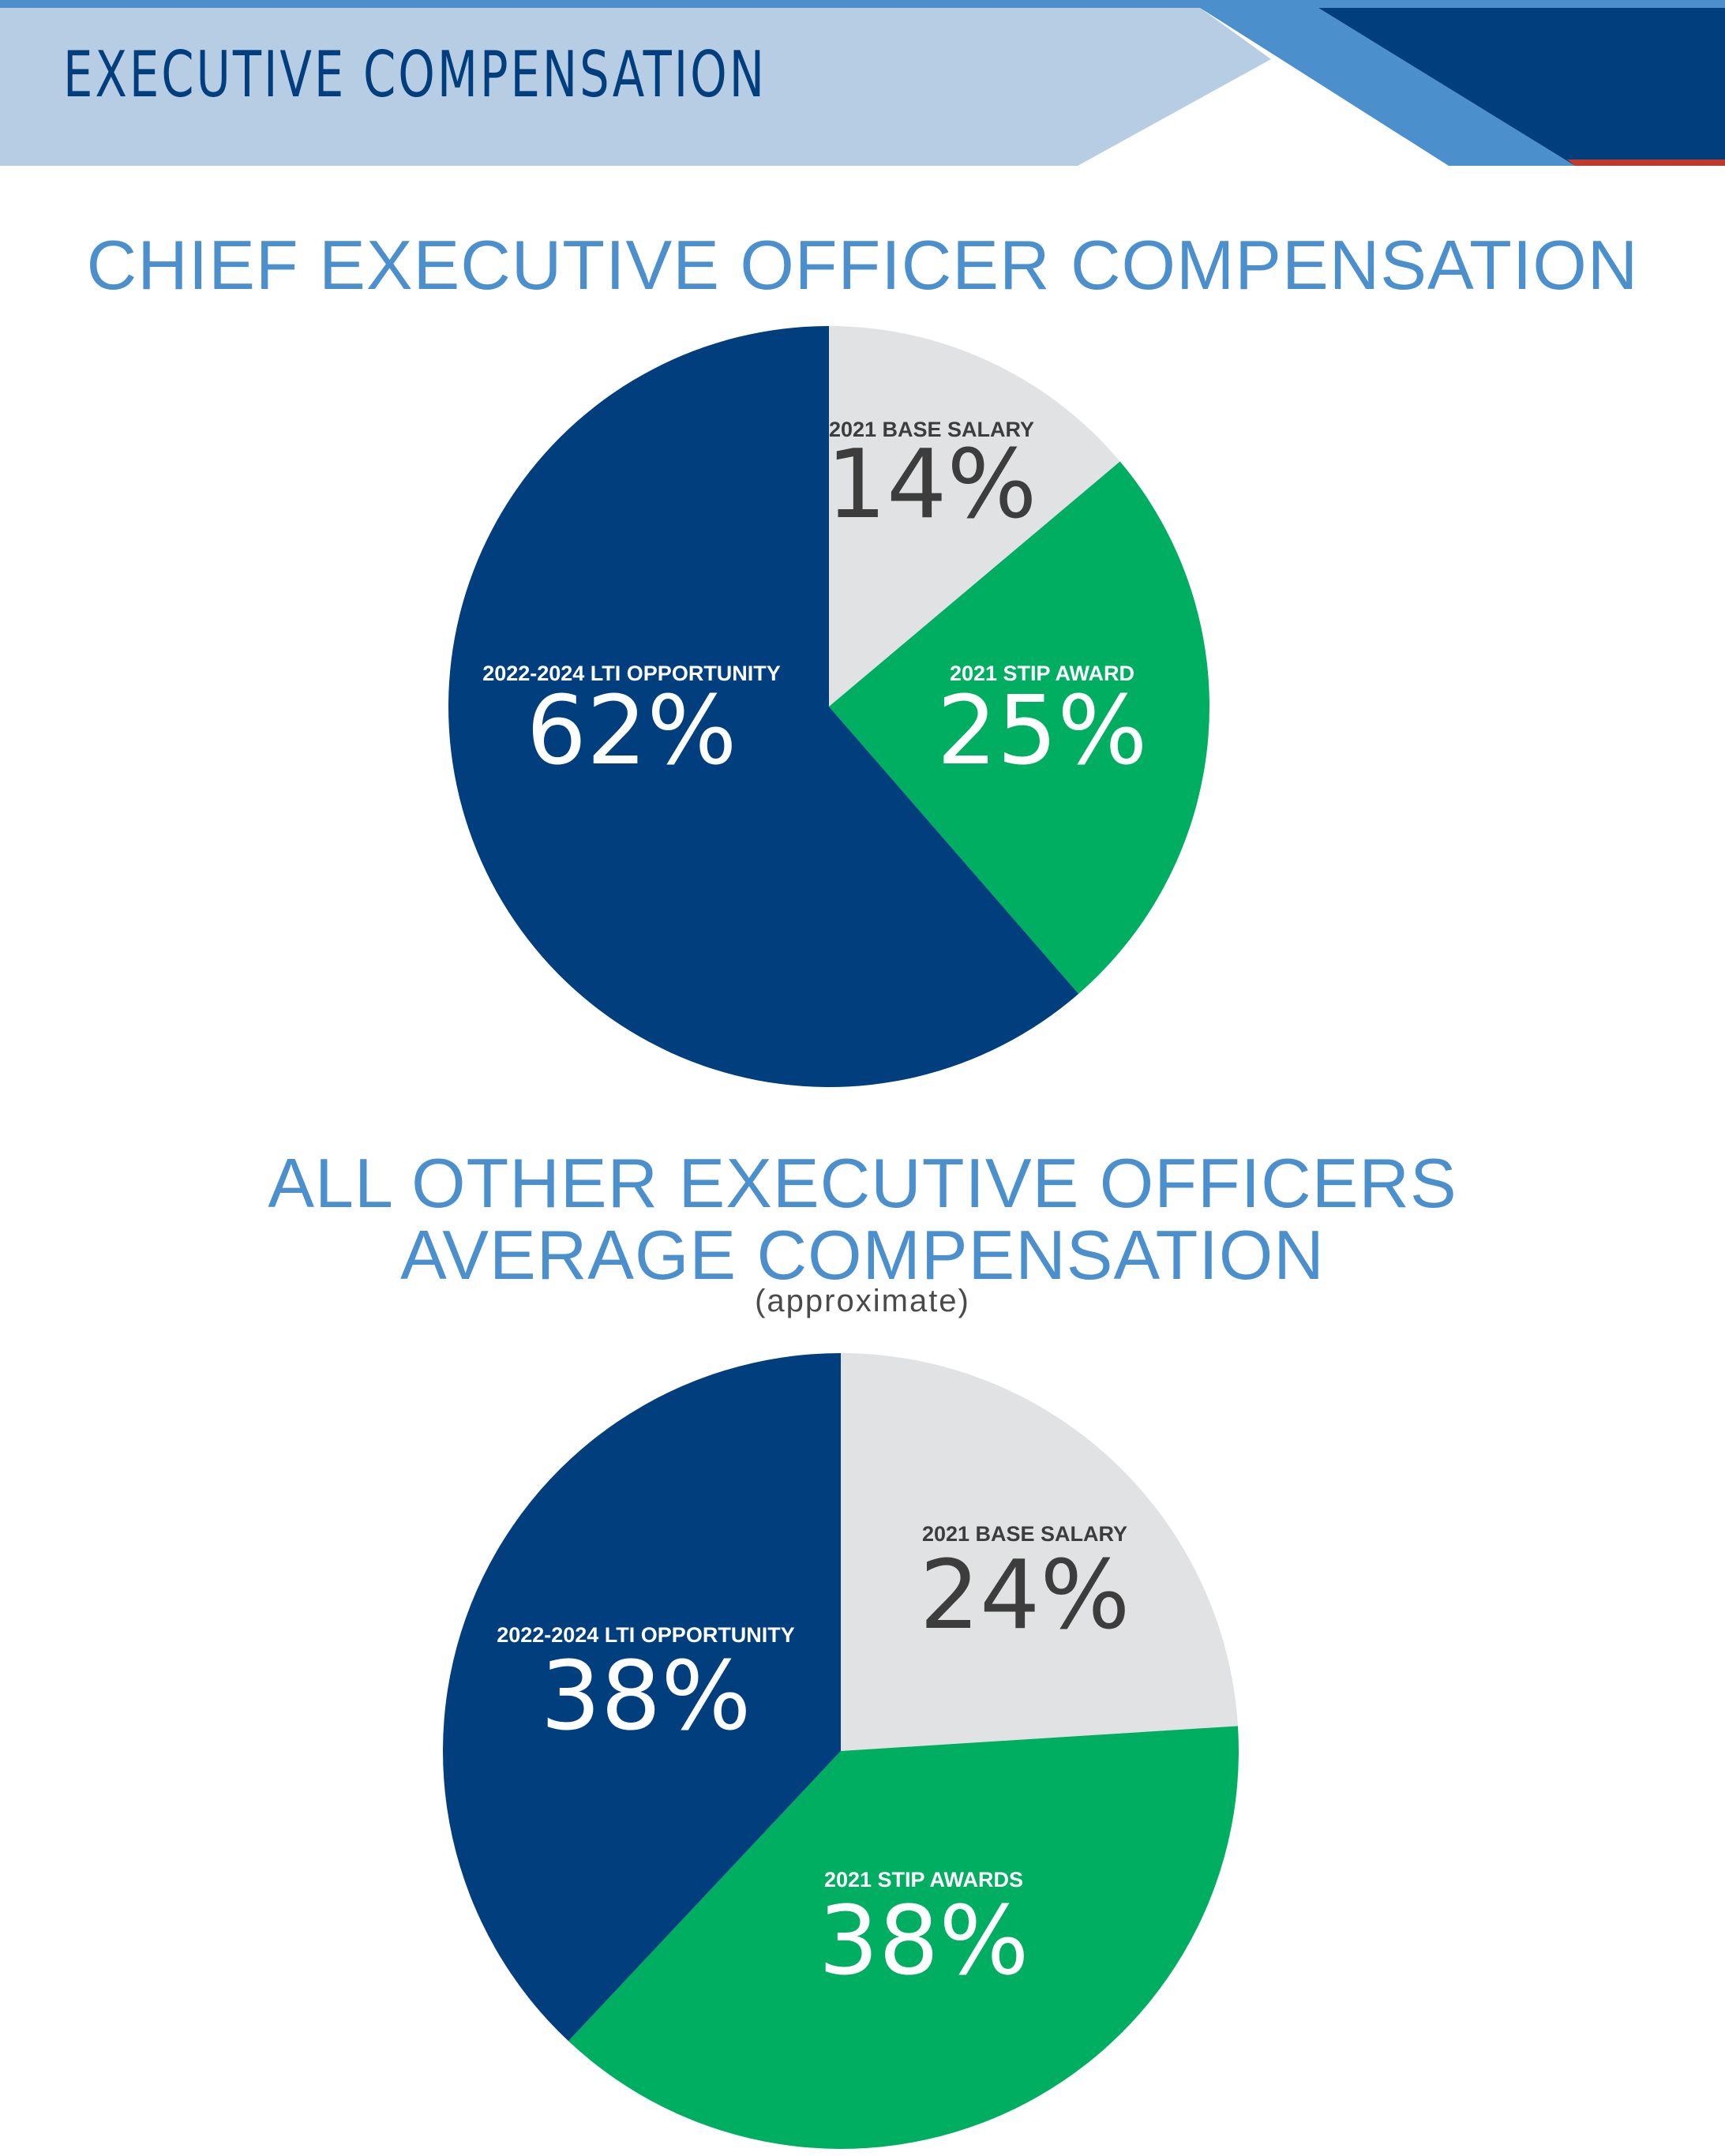  I want to click on officers-slice-value-2021-stip-awards: 38%, so click(924, 1942).